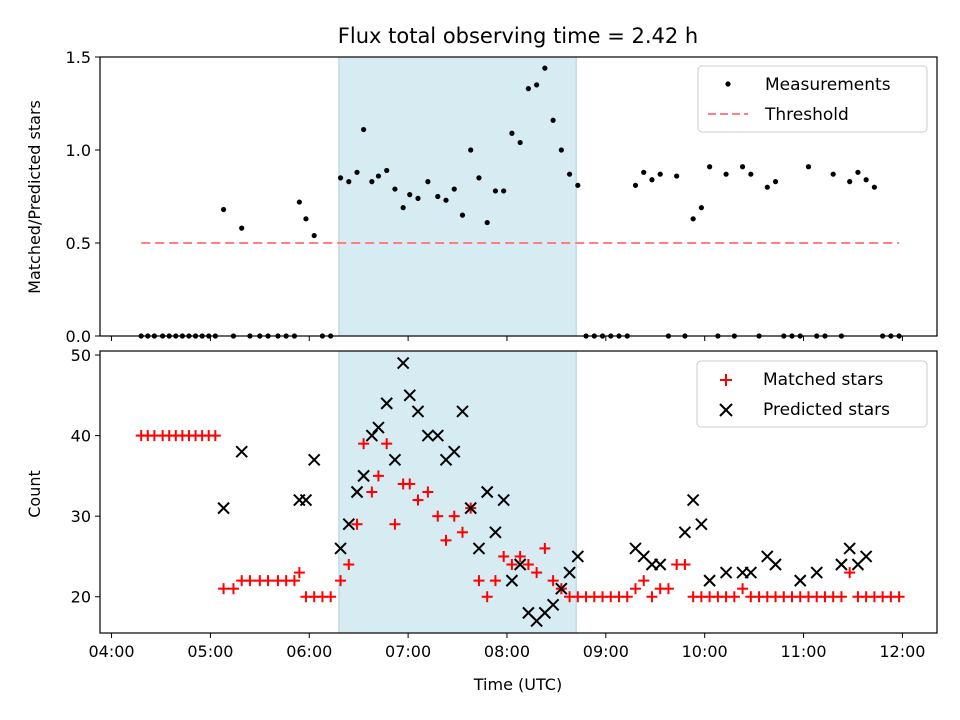 The width and height of the screenshot is (960, 720). What do you see at coordinates (34, 197) in the screenshot?
I see `top-ylabel: Matched/Predicted stars` at bounding box center [34, 197].